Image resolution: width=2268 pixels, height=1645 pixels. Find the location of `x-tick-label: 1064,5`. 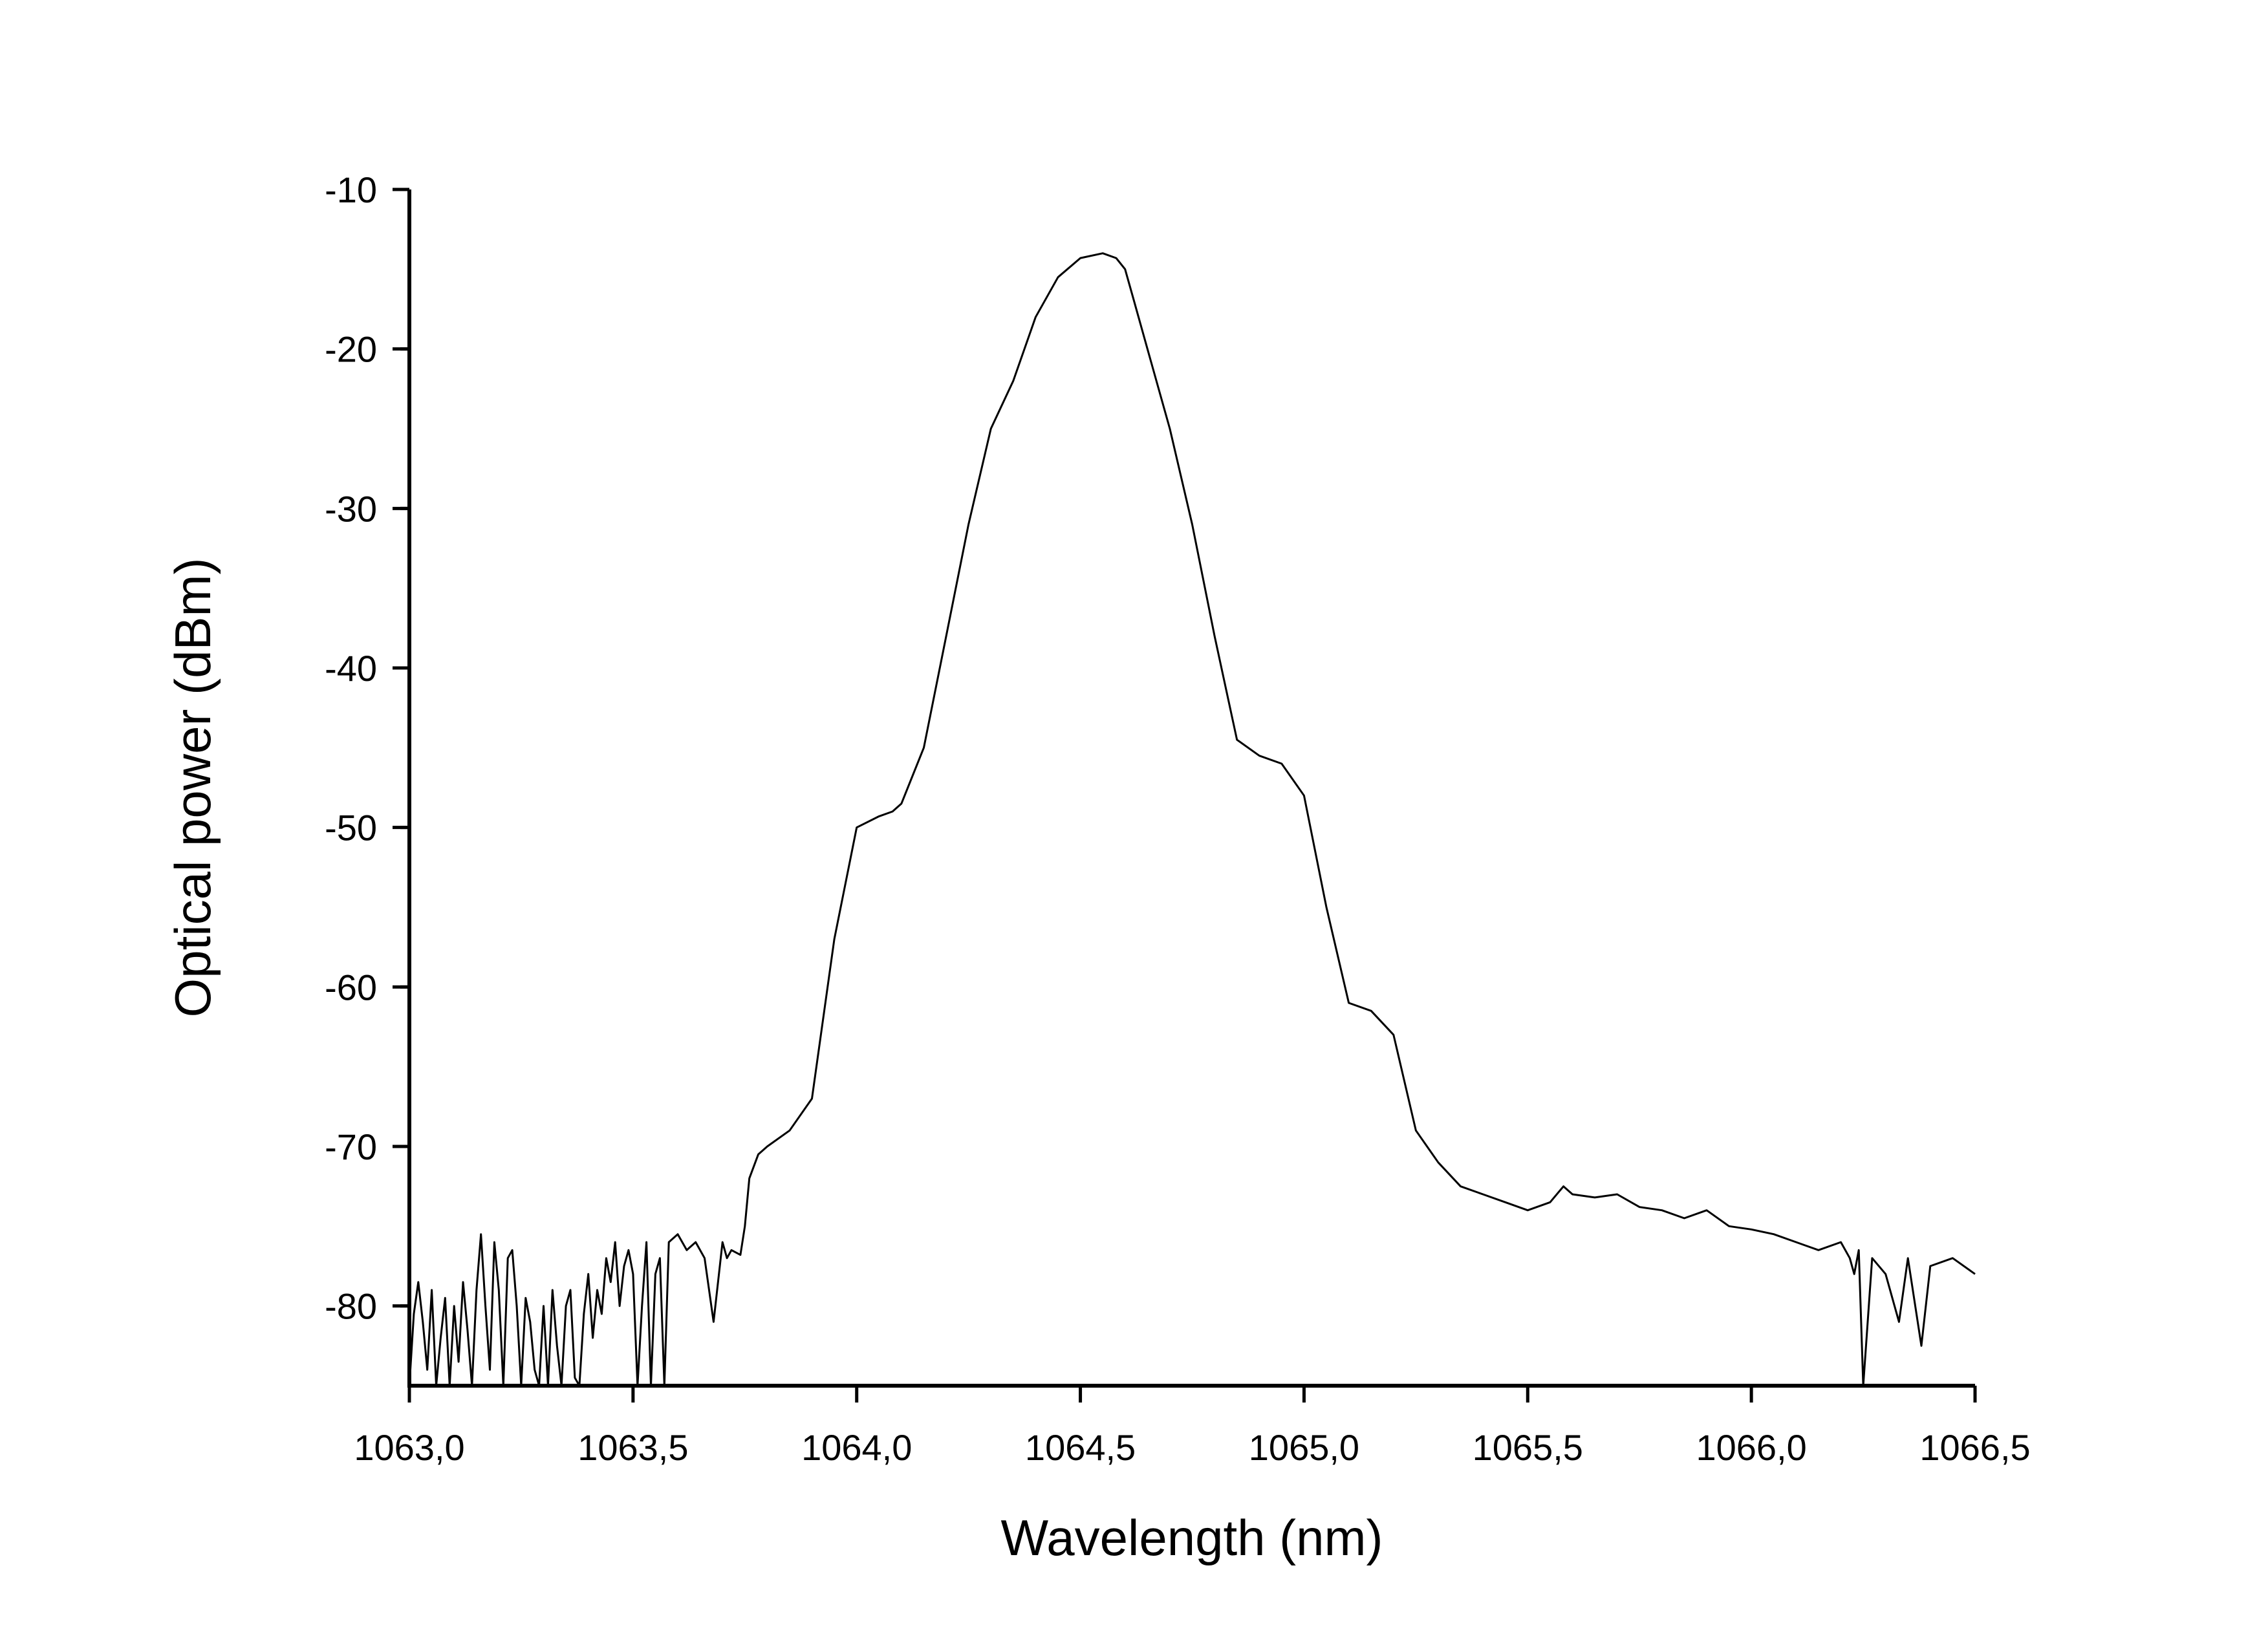

x-tick-label: 1064,5 is located at coordinates (1080, 1447).